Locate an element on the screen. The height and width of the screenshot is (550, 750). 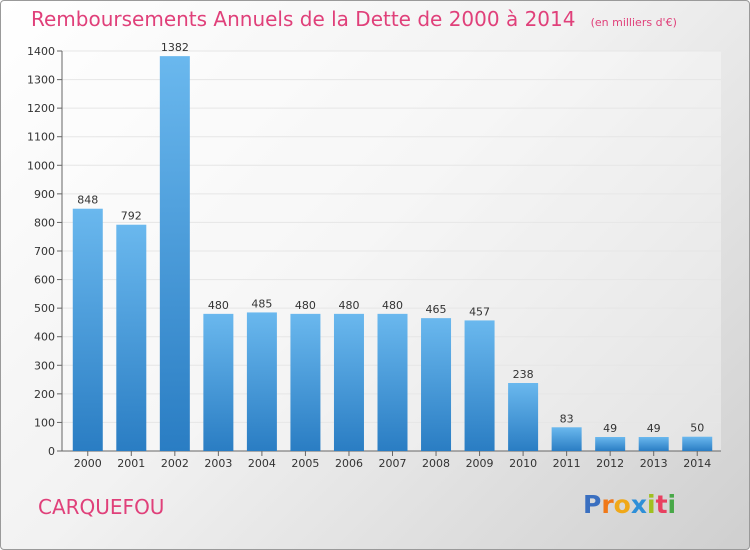
x-tick-label: 2006 is located at coordinates (349, 463).